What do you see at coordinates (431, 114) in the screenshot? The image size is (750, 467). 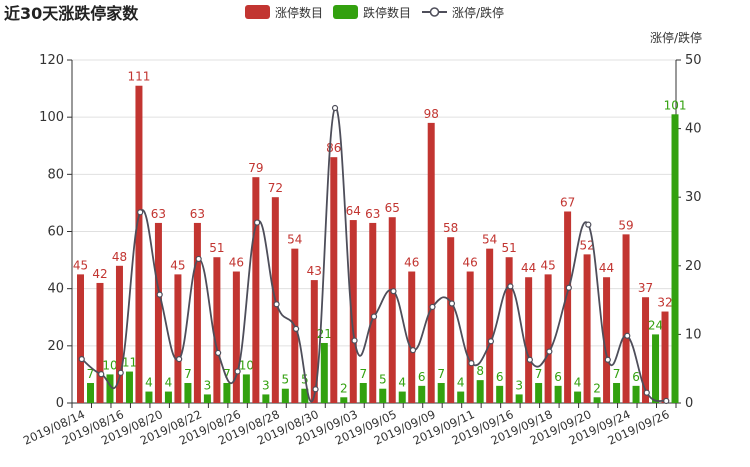 I see `bar-up-label: 98` at bounding box center [431, 114].